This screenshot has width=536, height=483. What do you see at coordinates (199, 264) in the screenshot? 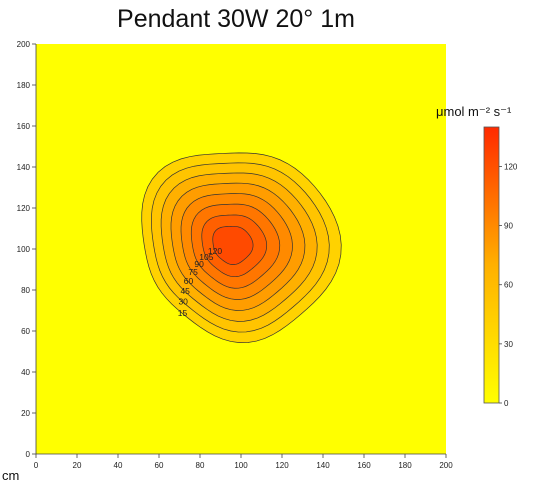
I see `contour-label-90: 90` at bounding box center [199, 264].